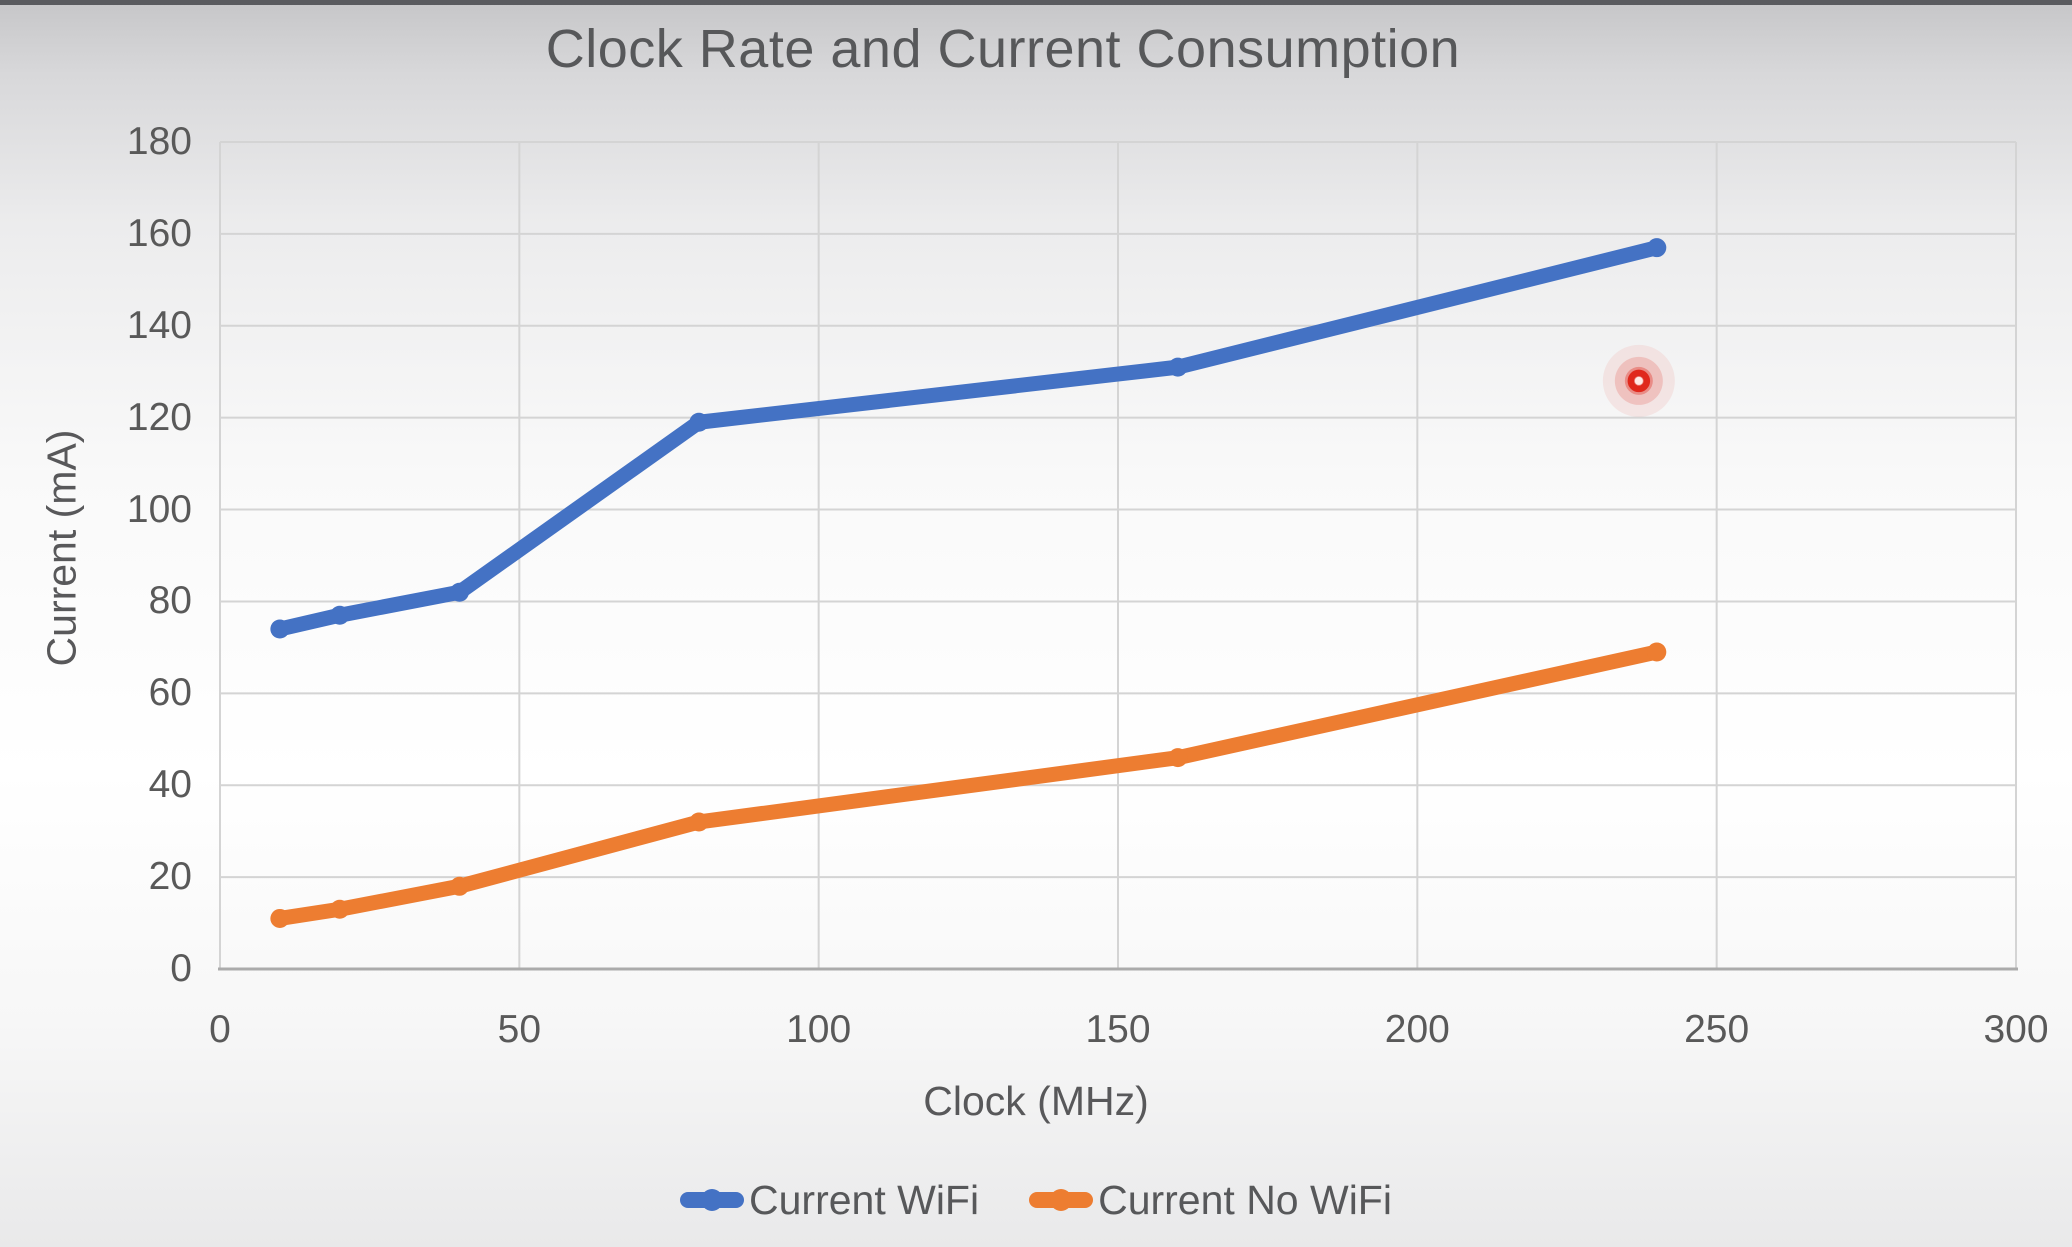  I want to click on legend-swatch-blue, so click(712, 1200).